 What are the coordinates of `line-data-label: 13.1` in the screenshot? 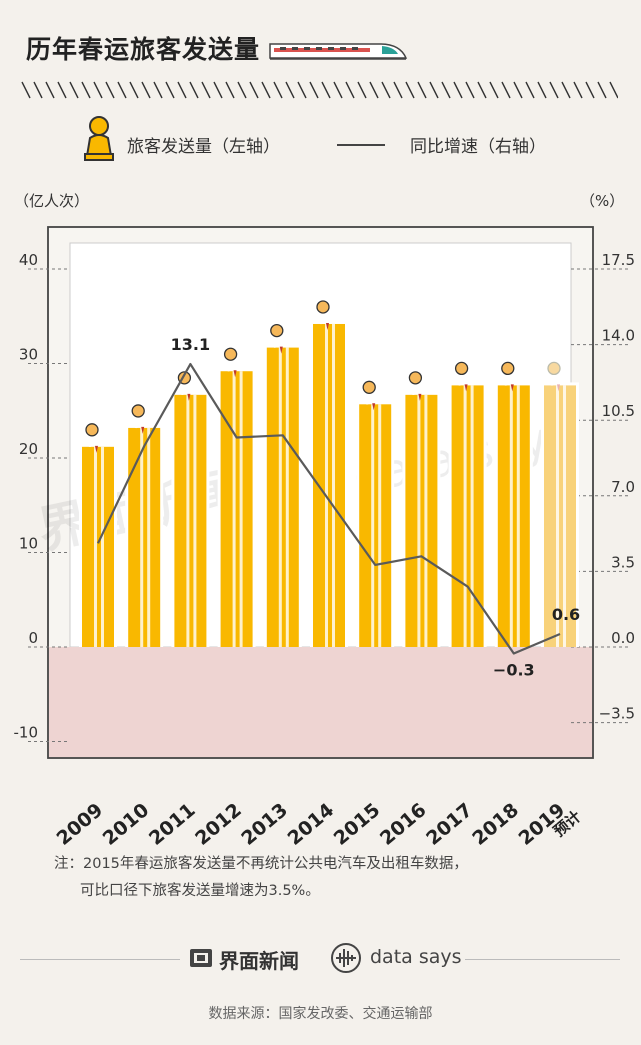 It's located at (190, 344).